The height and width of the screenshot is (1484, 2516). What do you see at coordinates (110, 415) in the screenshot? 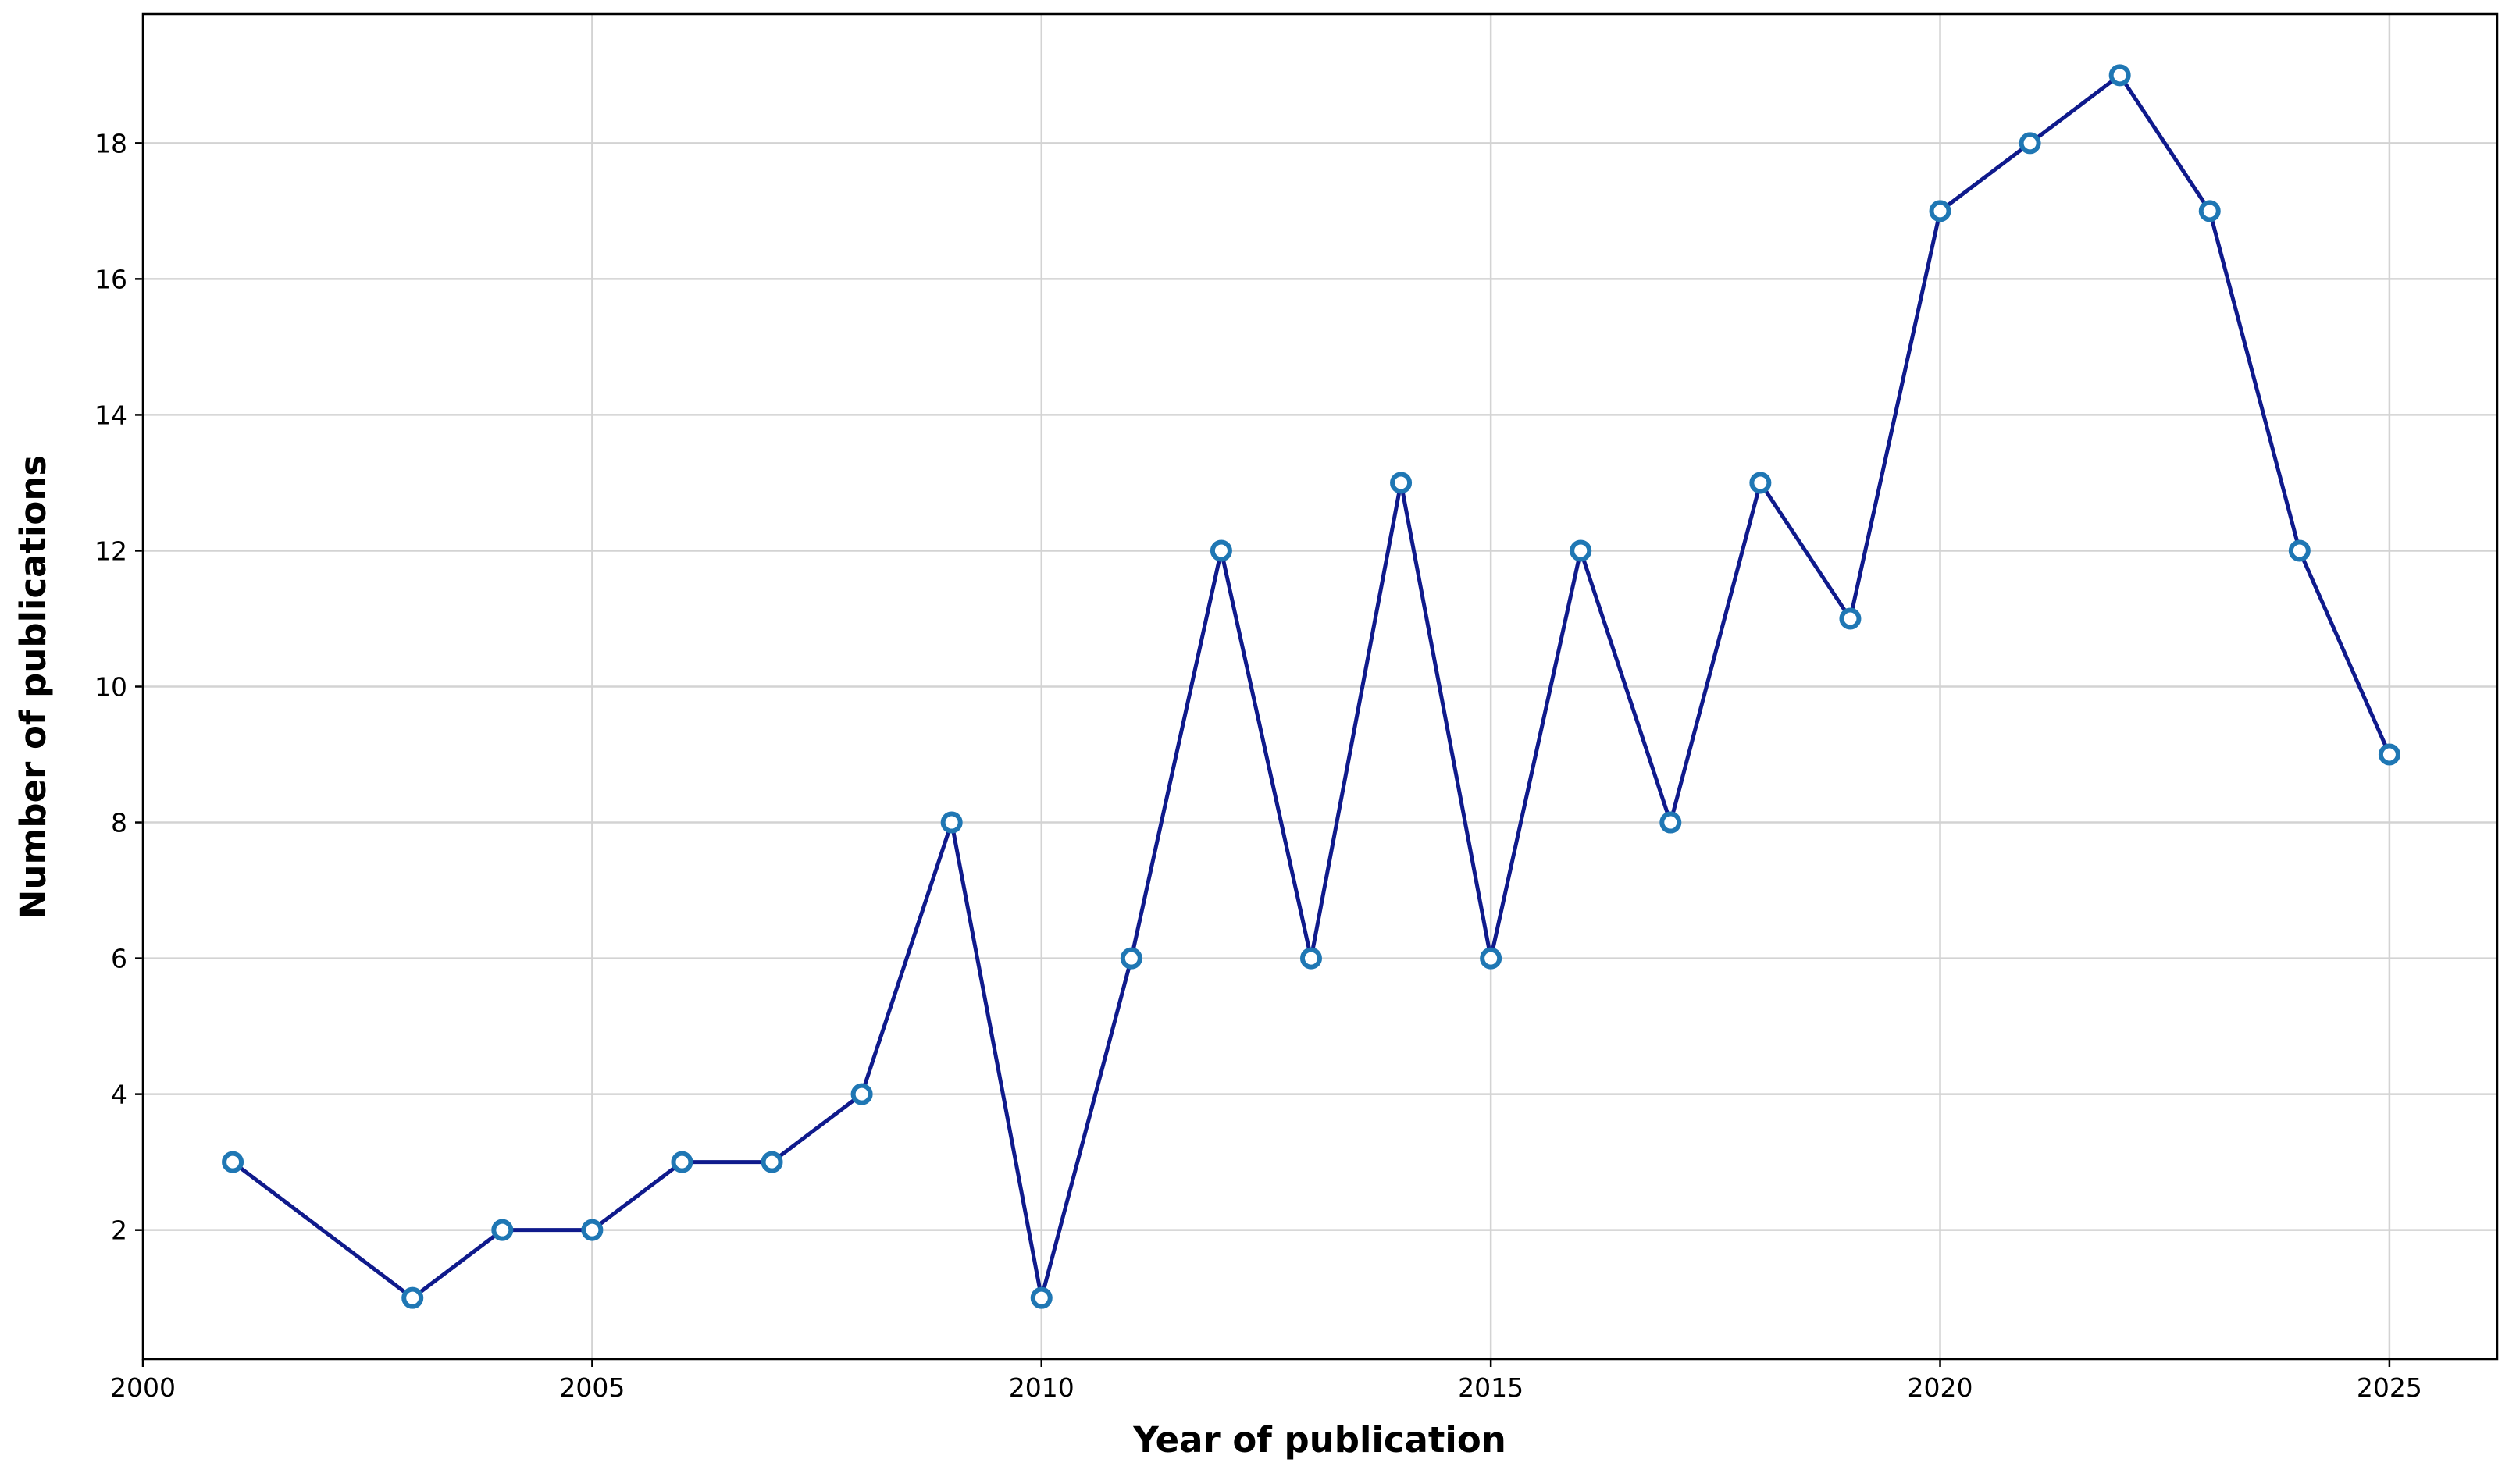
I see `y-tick-label: 14` at bounding box center [110, 415].